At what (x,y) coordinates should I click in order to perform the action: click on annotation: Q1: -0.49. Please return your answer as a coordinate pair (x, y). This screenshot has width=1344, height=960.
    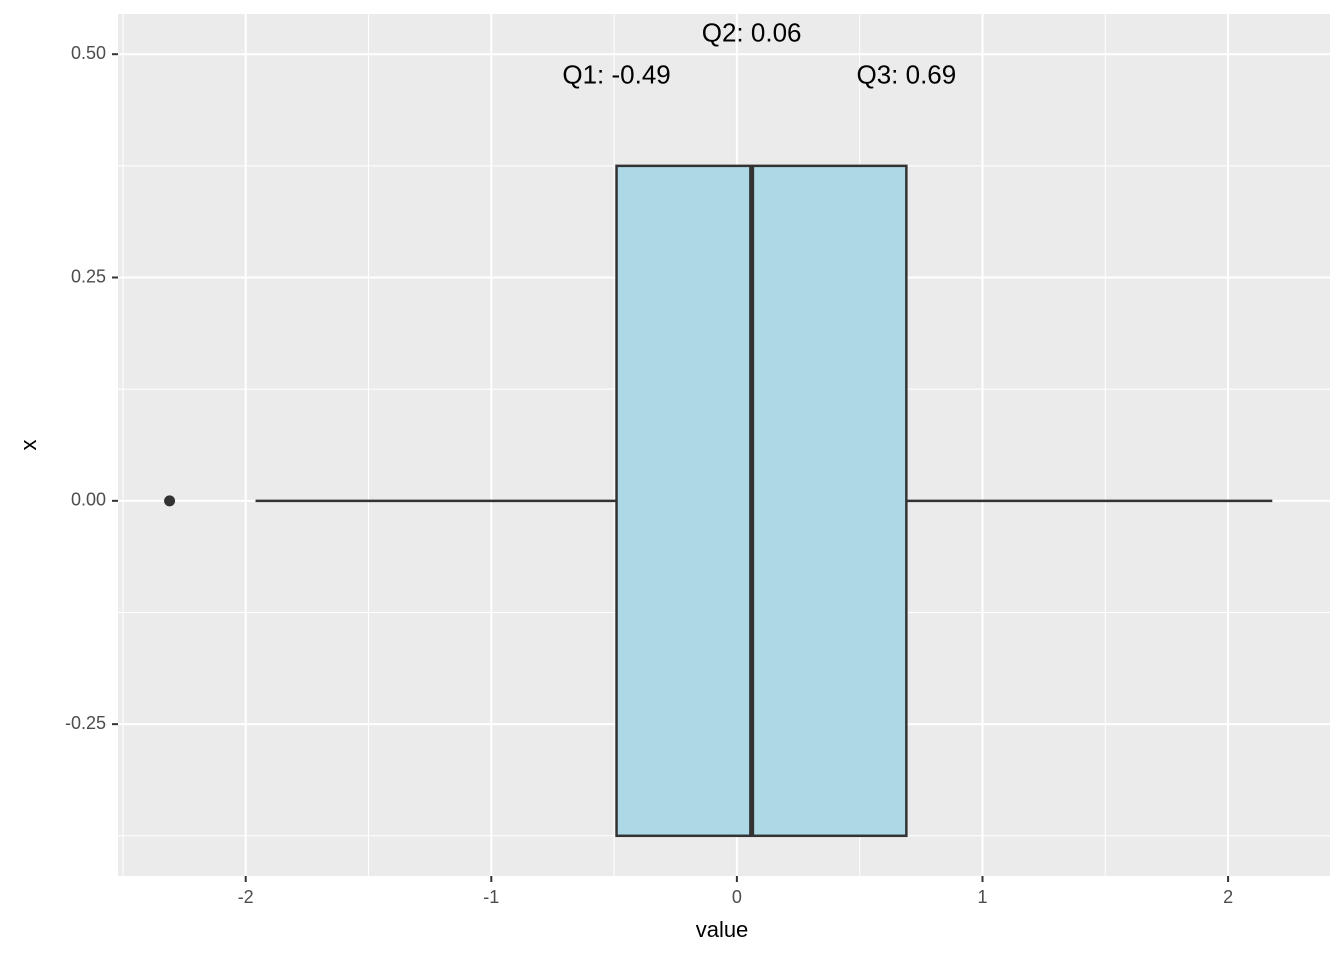
    Looking at the image, I should click on (616, 74).